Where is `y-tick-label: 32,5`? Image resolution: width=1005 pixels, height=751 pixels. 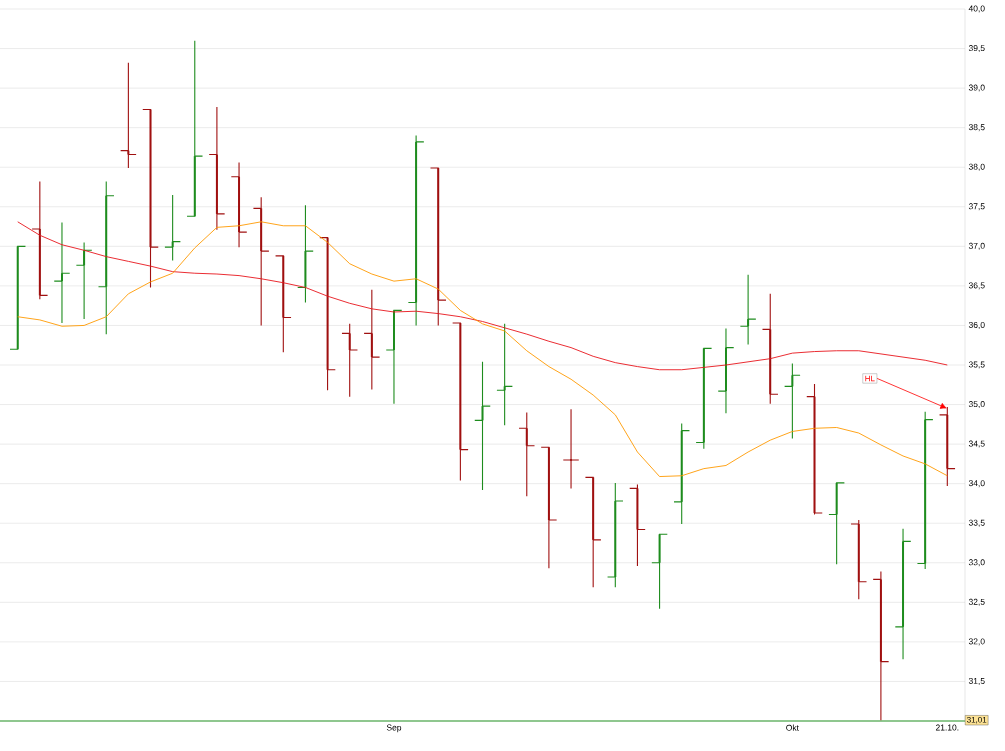
y-tick-label: 32,5 is located at coordinates (976, 602).